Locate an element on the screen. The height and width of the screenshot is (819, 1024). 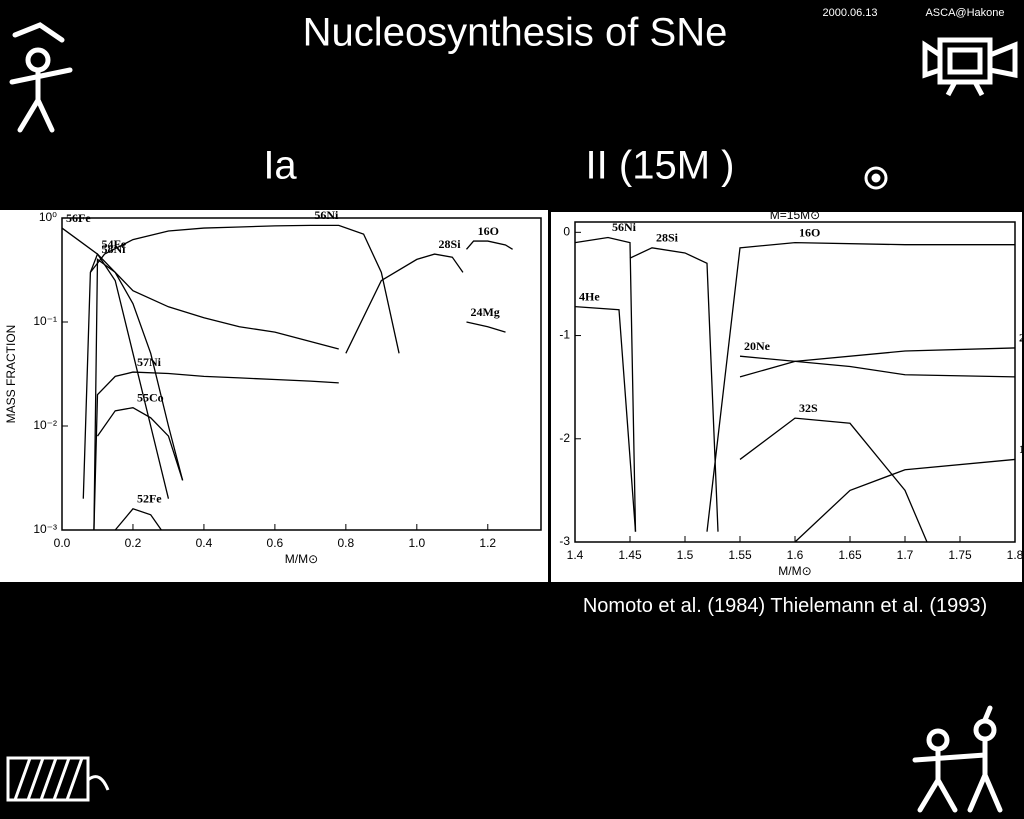
series-label: 4He is located at coordinates (589, 296).